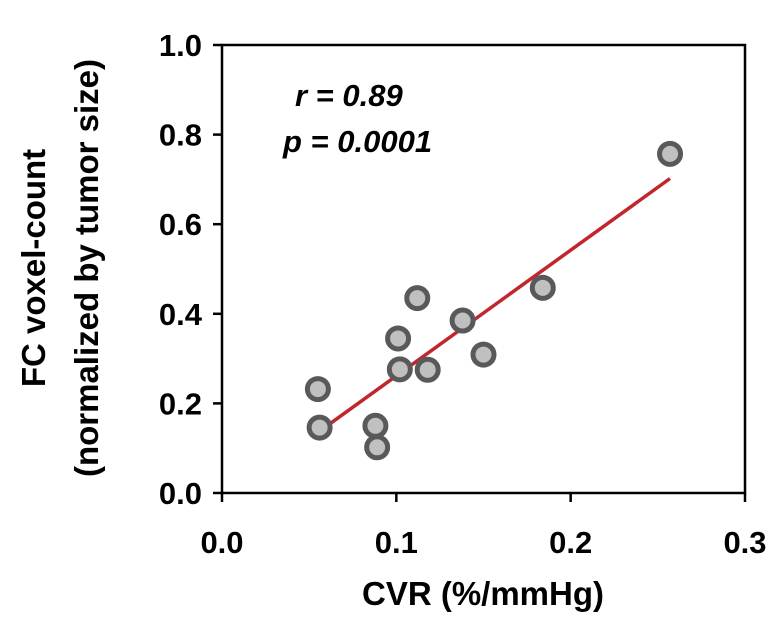 The width and height of the screenshot is (781, 631). Describe the element at coordinates (181, 314) in the screenshot. I see `y-tick-label: 0.4` at that location.